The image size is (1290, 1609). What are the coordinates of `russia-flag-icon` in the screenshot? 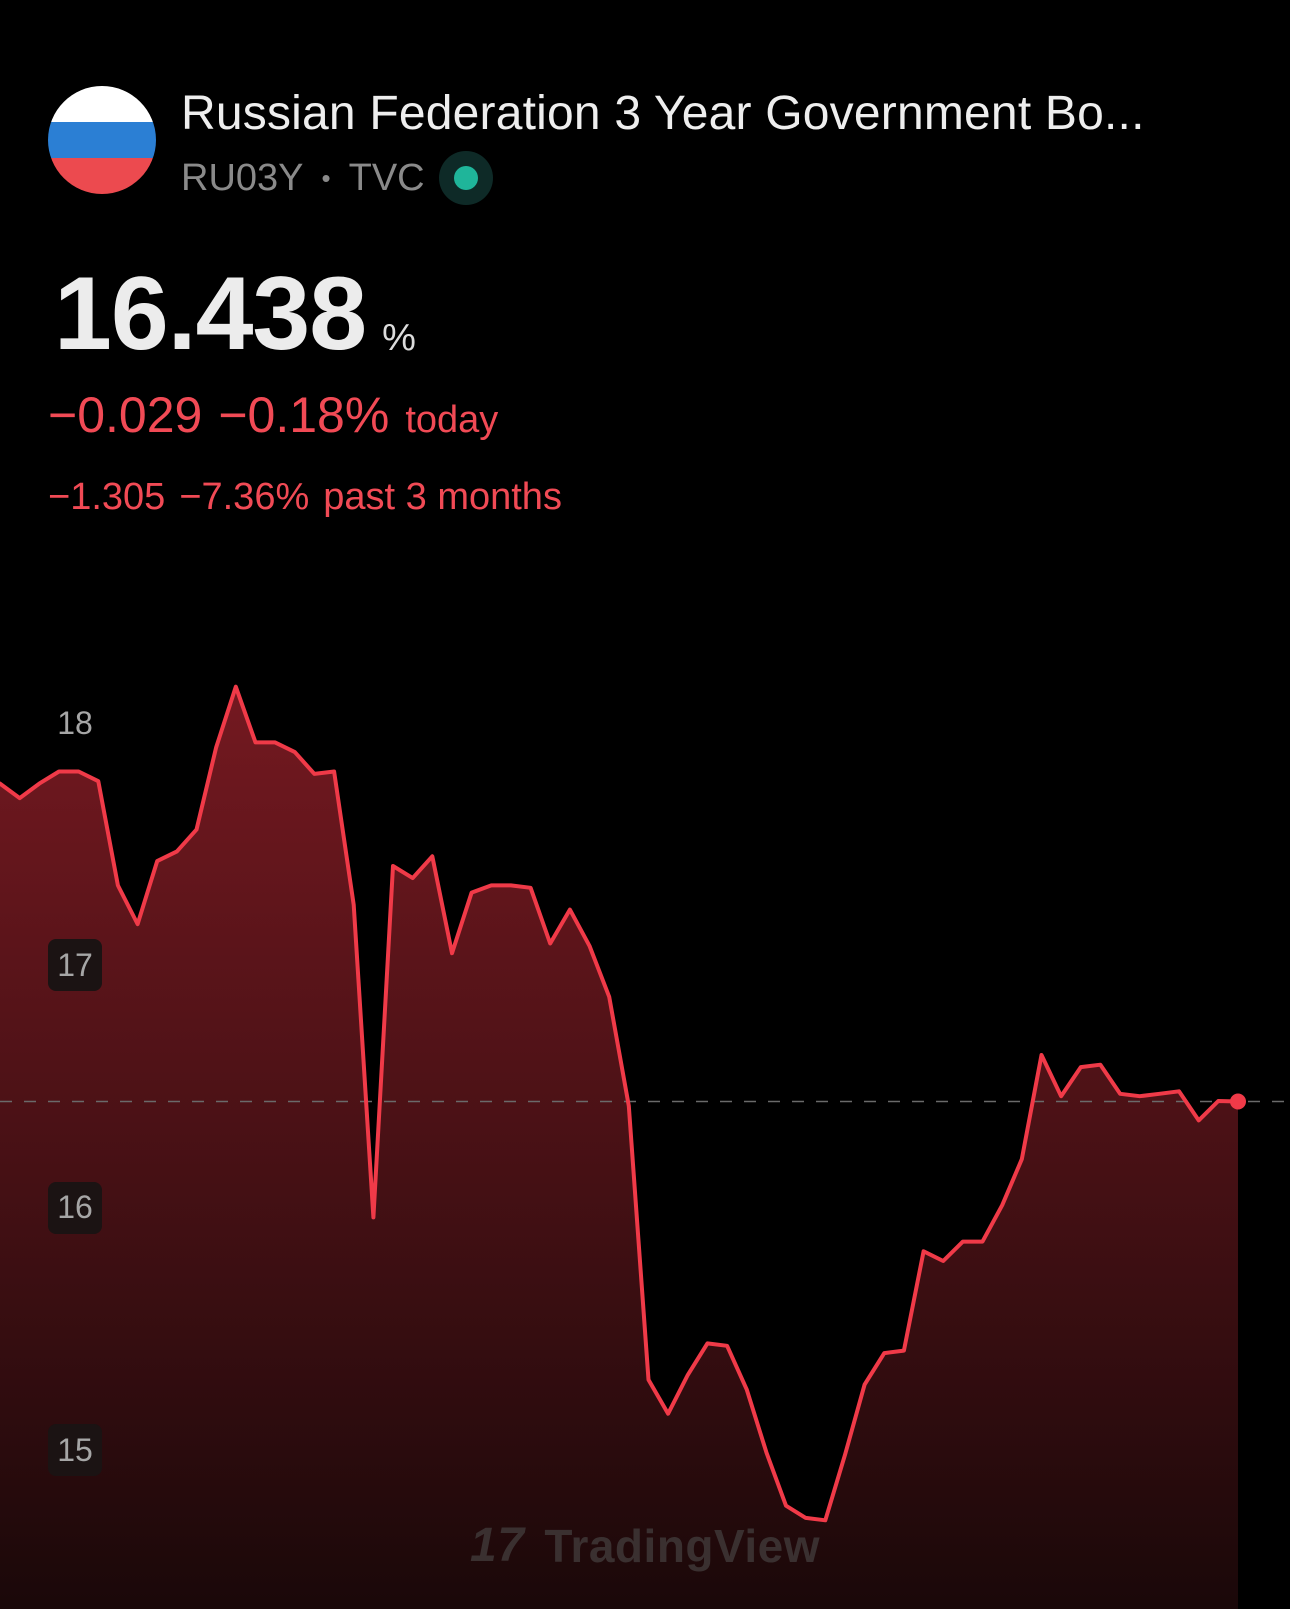 It's located at (102, 140).